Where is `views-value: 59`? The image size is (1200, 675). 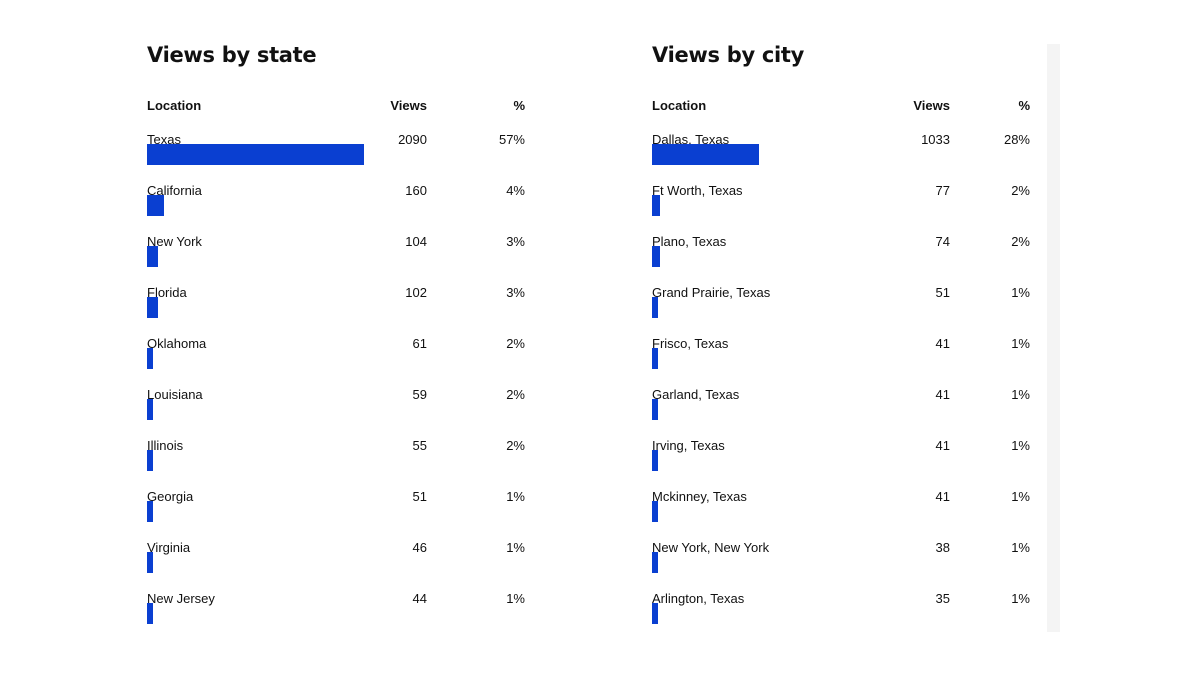
views-value: 59 is located at coordinates (419, 394).